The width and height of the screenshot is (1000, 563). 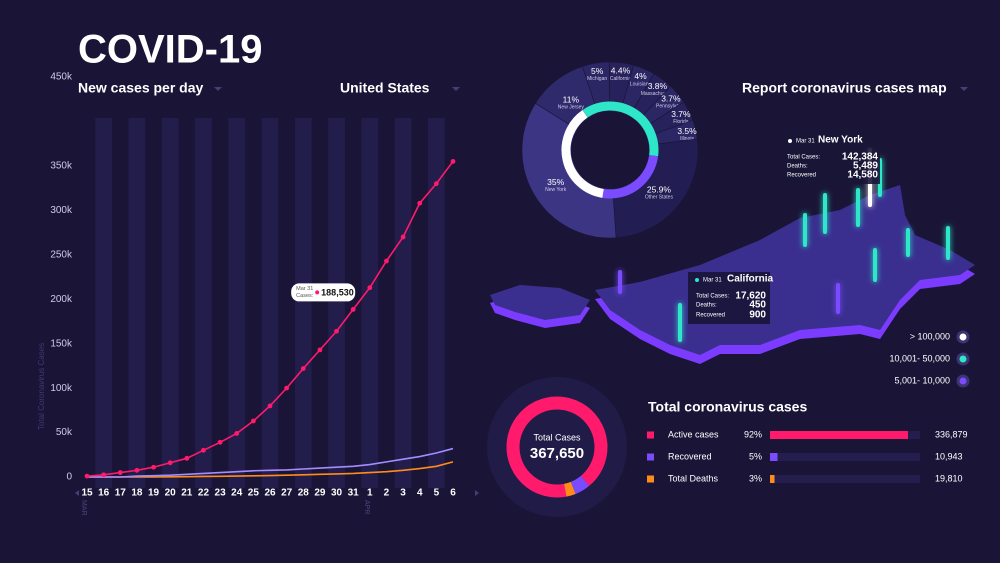 I want to click on callout-dot, so click(x=697, y=280).